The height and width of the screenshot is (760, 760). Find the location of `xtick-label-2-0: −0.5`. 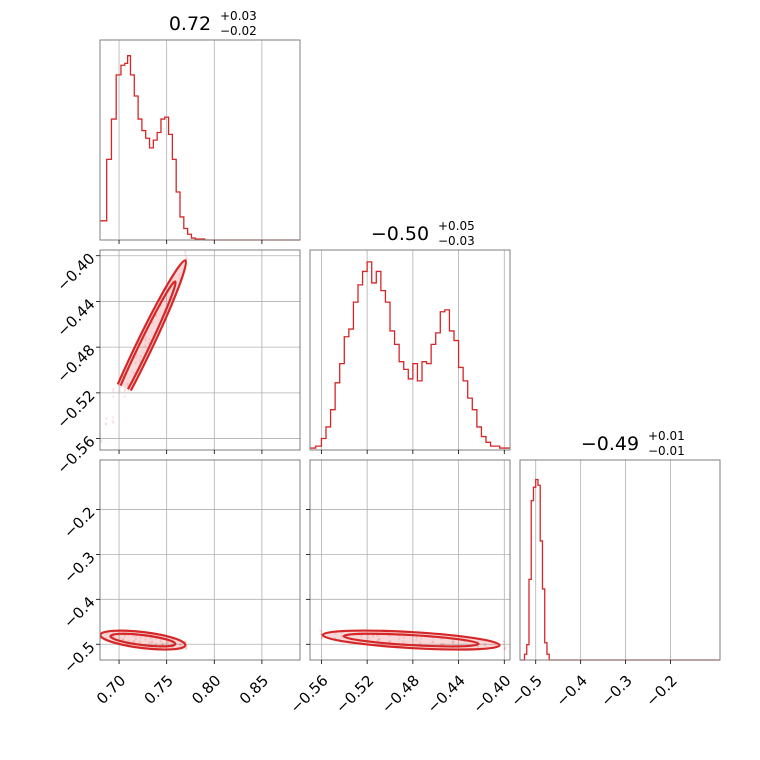

xtick-label-2-0: −0.5 is located at coordinates (526, 691).